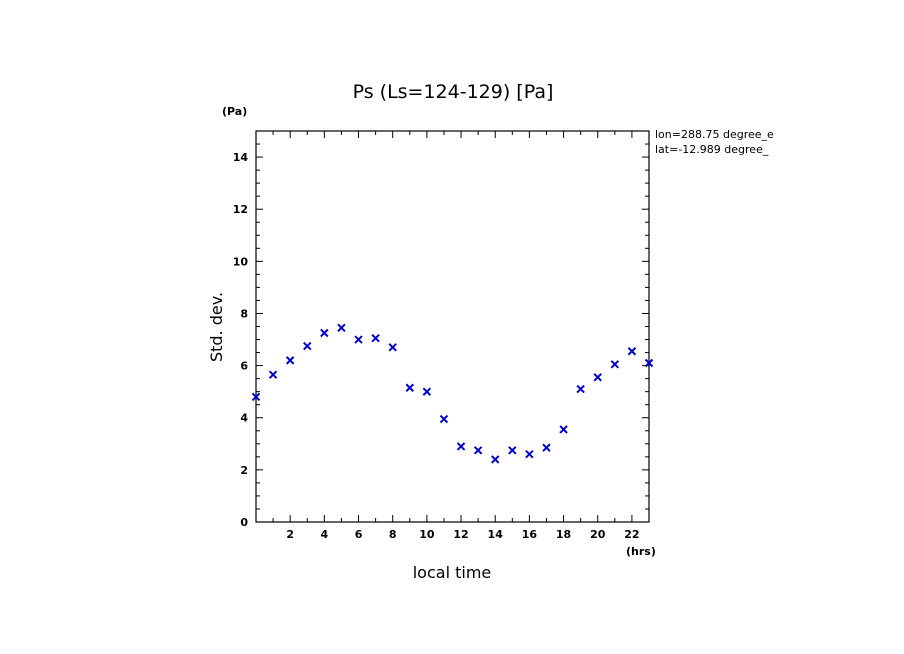  I want to click on x-tick-label: 14, so click(496, 534).